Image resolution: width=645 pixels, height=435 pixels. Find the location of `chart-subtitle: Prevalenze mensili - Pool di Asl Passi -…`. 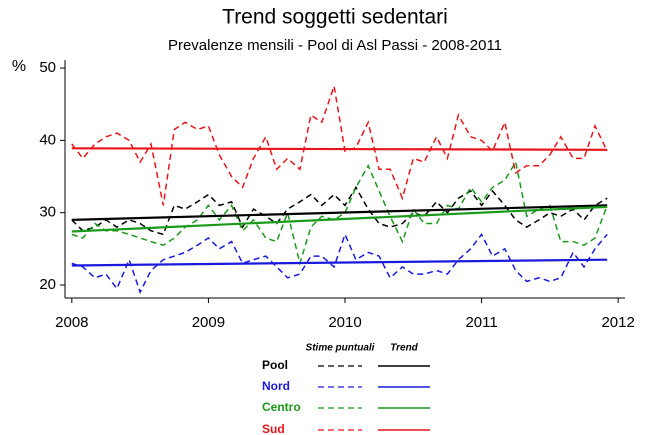

chart-subtitle: Prevalenze mensili - Pool di Asl Passi -… is located at coordinates (335, 45).